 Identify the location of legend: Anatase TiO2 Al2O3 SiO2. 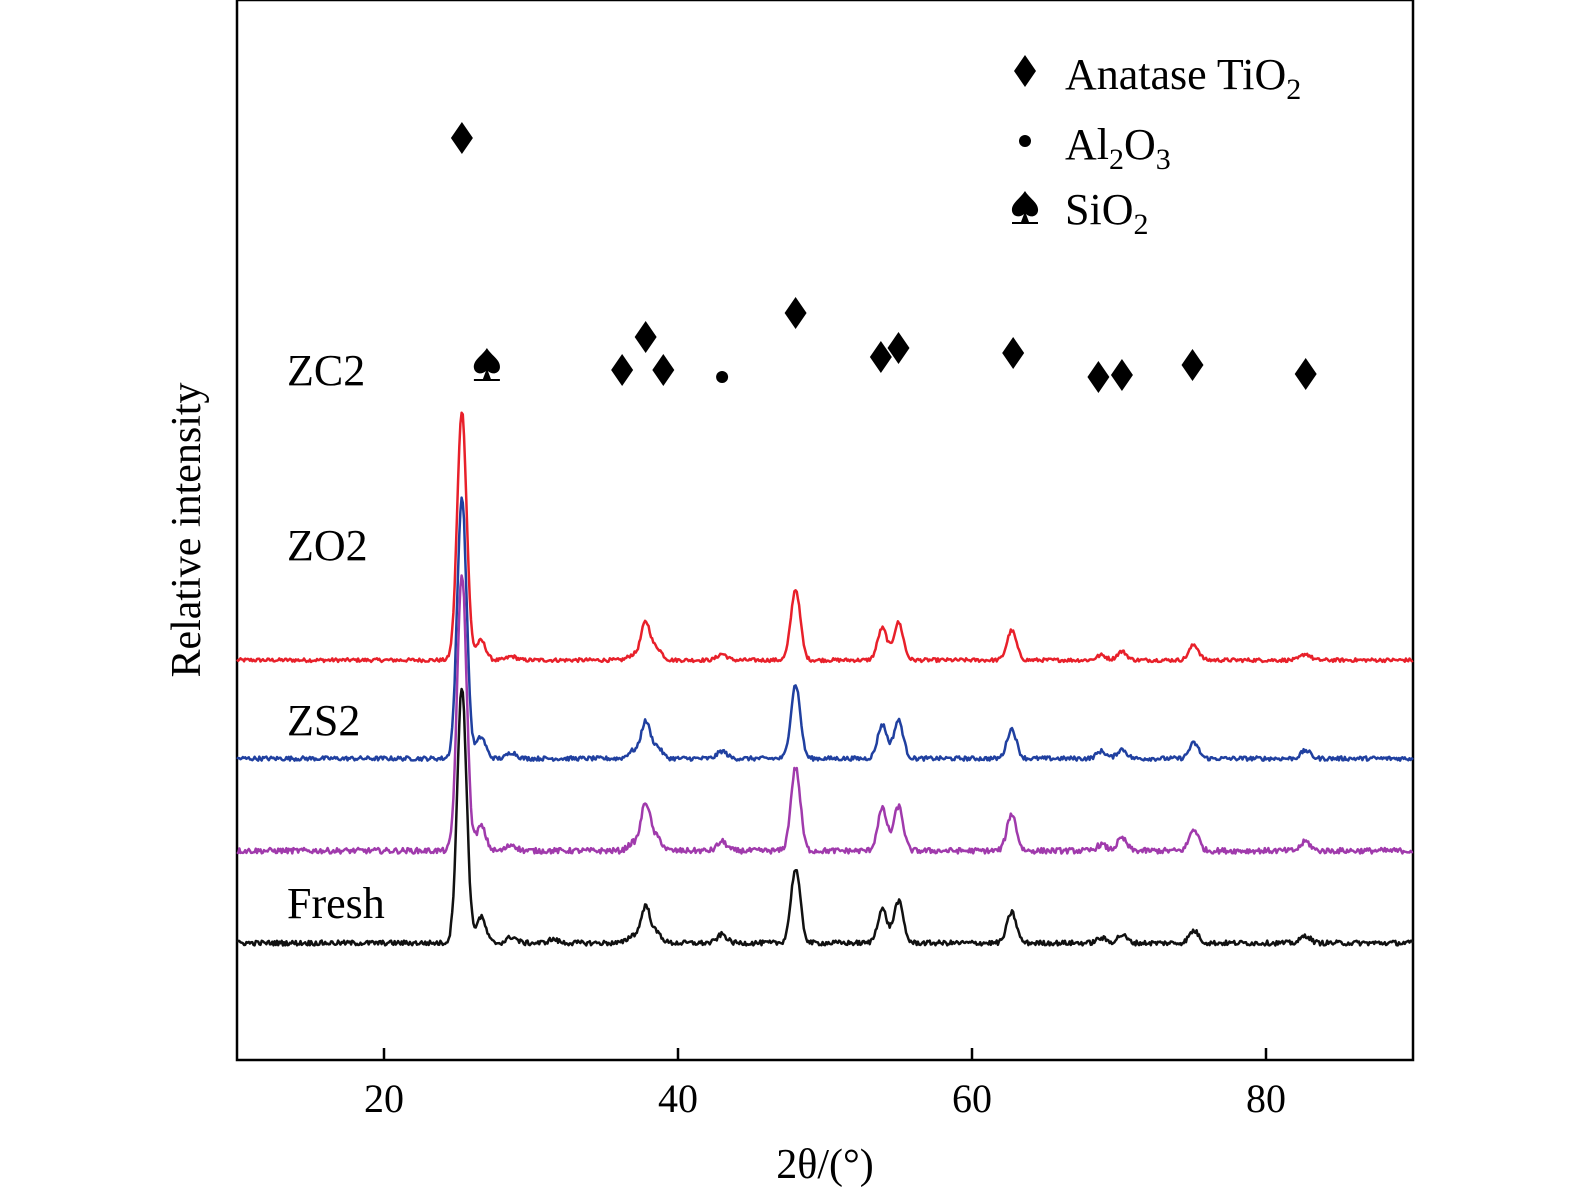
(1156, 145).